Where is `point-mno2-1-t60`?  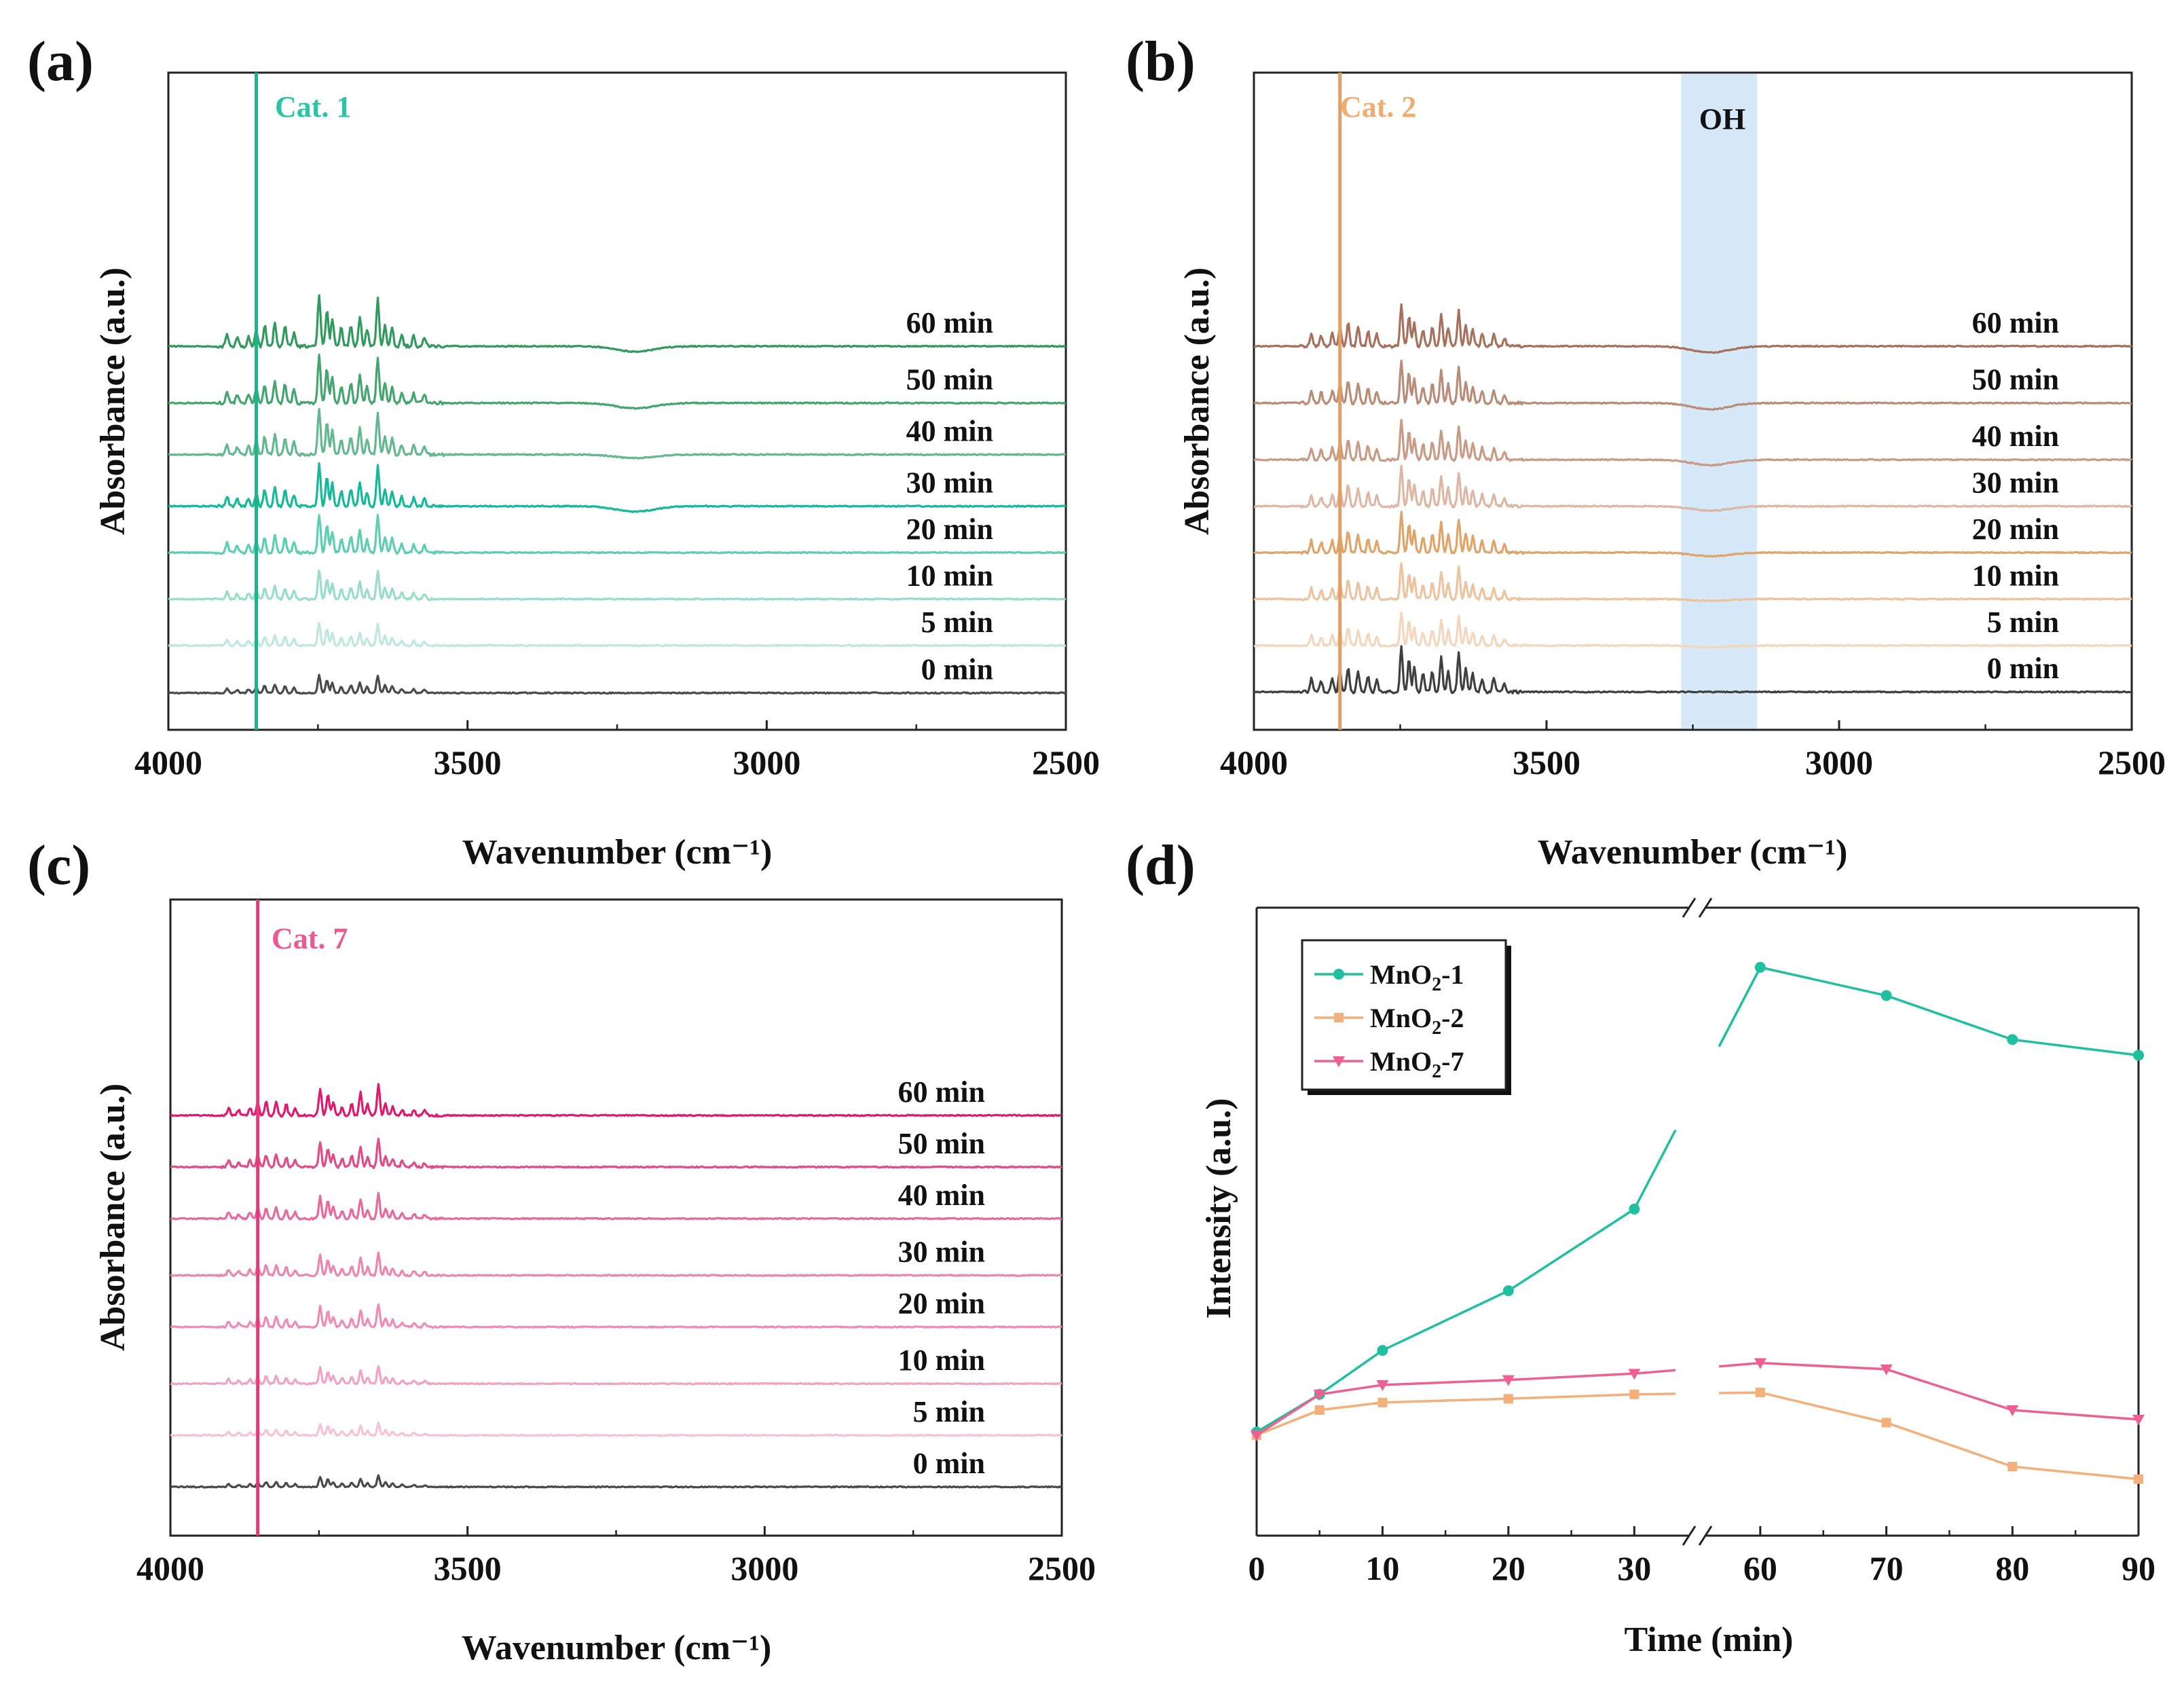 point-mno2-1-t60 is located at coordinates (1760, 967).